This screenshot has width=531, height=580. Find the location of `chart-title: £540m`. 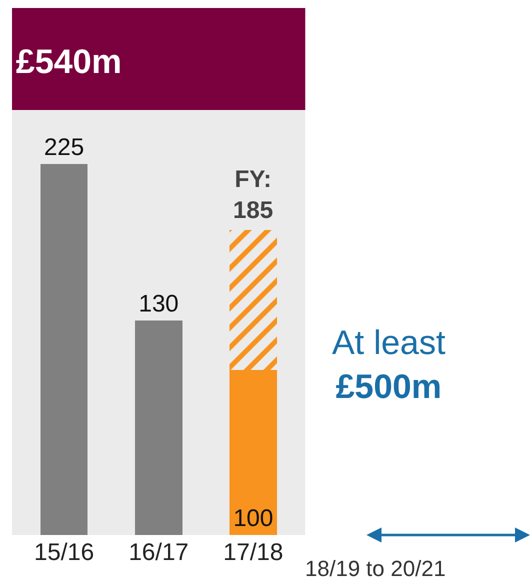

chart-title: £540m is located at coordinates (69, 61).